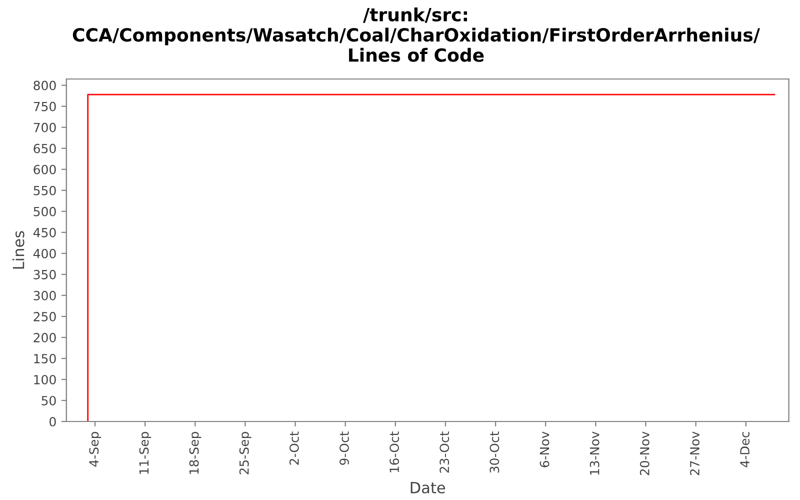  What do you see at coordinates (45, 275) in the screenshot?
I see `y-tick-label: 350` at bounding box center [45, 275].